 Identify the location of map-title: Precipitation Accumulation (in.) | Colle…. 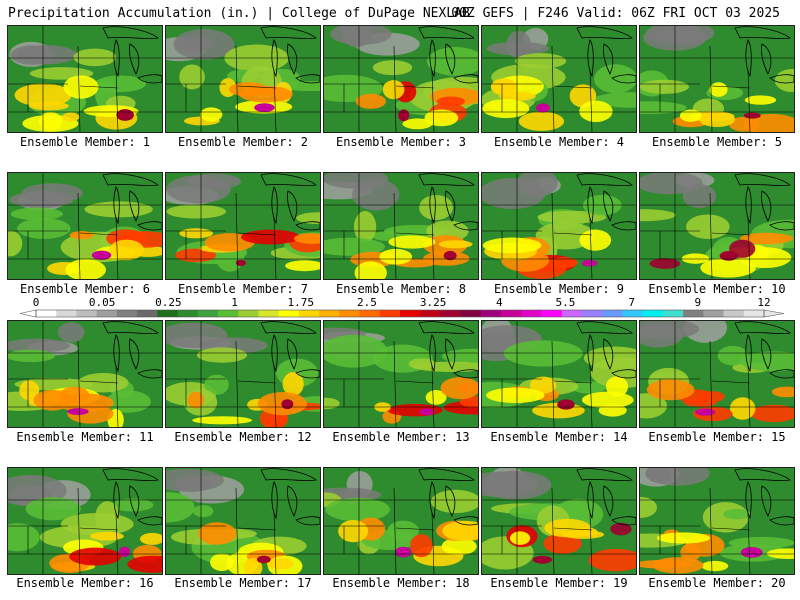
(239, 13).